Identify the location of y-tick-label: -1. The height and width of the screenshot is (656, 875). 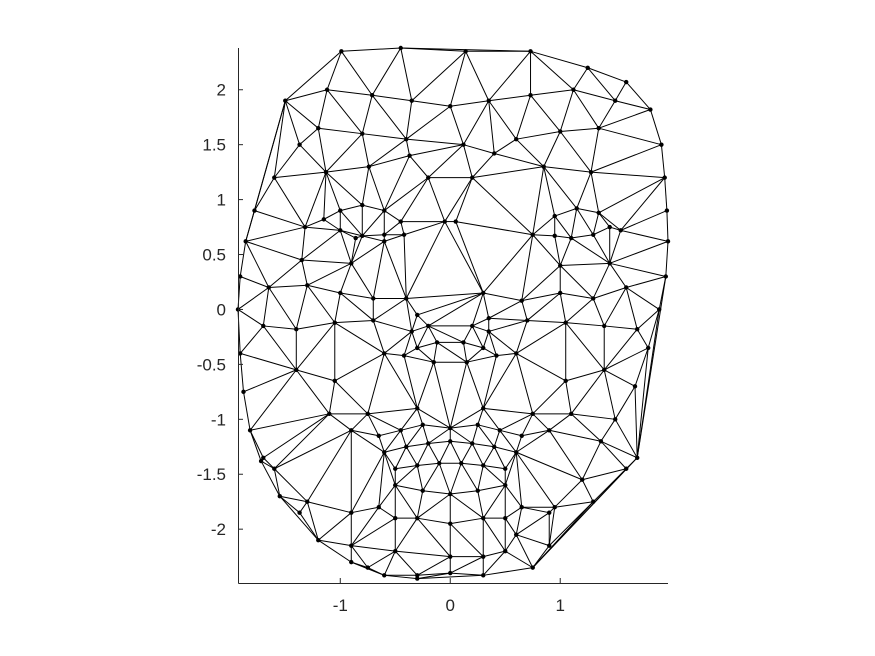
(218, 419).